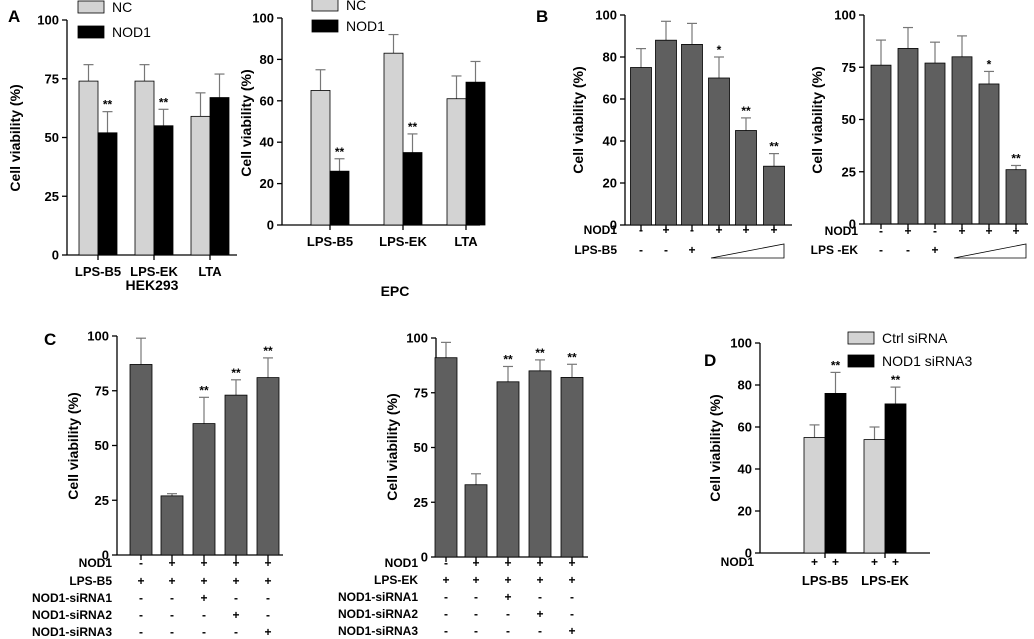 The height and width of the screenshot is (639, 1034). I want to click on c2-row-1-sign-3: +, so click(539, 580).